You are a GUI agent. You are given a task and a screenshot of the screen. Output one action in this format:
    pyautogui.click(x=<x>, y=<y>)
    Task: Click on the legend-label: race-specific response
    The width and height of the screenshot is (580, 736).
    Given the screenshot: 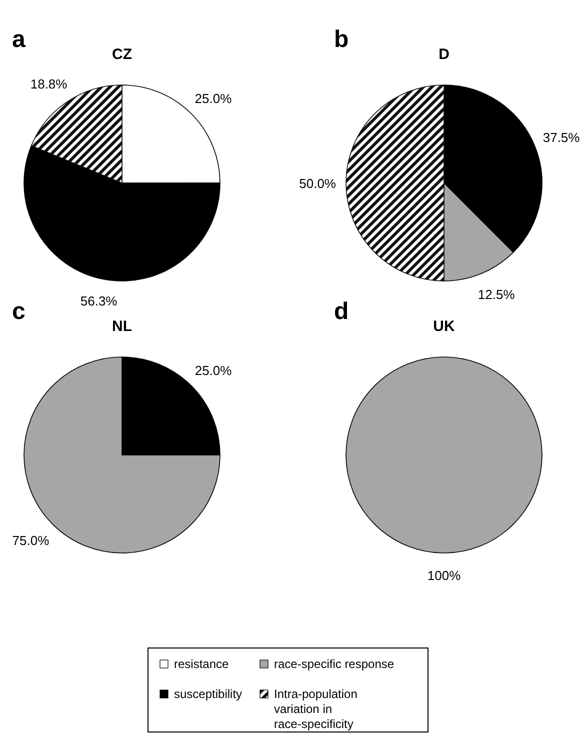 What is the action you would take?
    pyautogui.click(x=334, y=664)
    